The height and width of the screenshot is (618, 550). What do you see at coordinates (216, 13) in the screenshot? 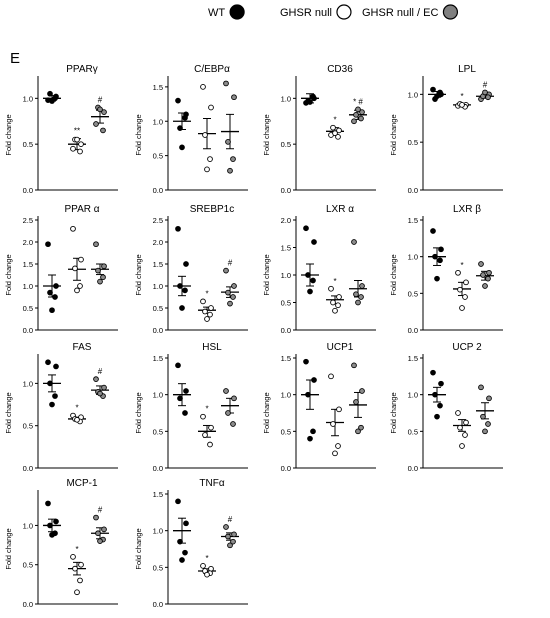
I see `legend-label: WT` at bounding box center [216, 13].